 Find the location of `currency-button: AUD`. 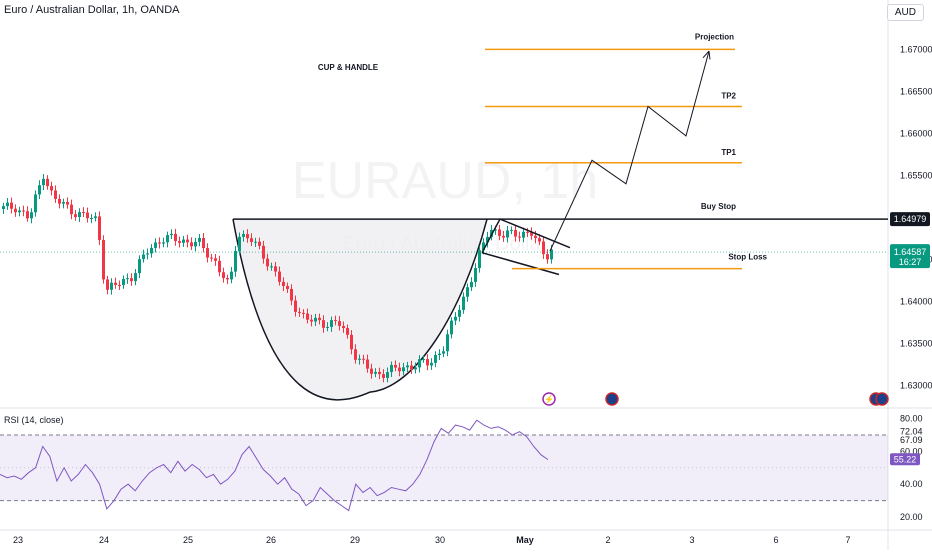

currency-button: AUD is located at coordinates (905, 12).